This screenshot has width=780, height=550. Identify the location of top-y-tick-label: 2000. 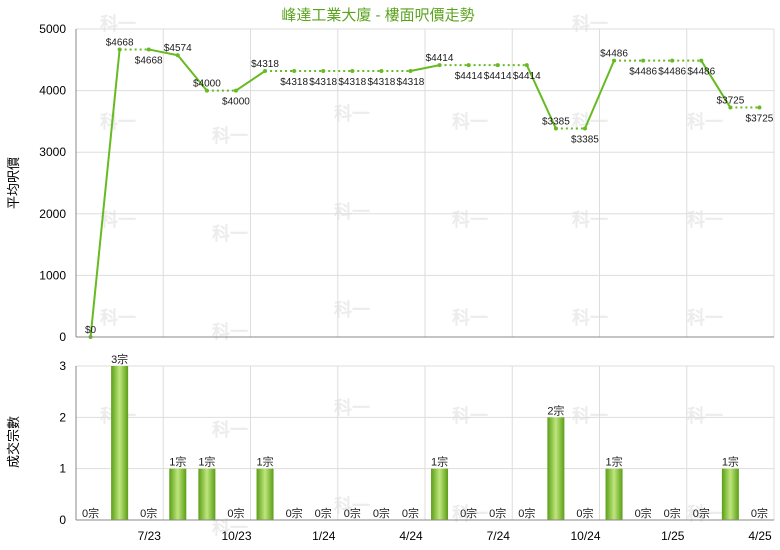
(52, 214).